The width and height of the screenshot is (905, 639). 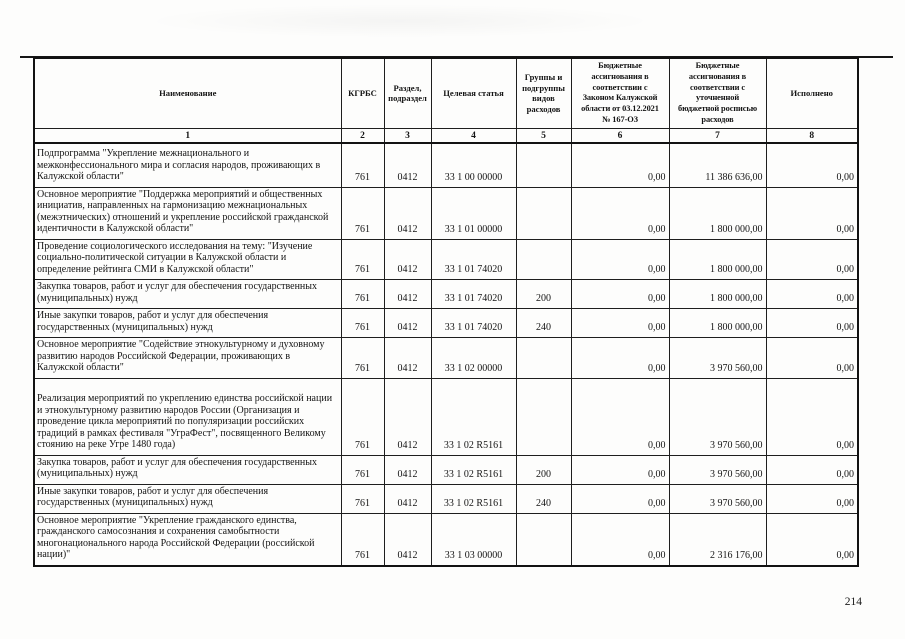 I want to click on cell-refined-amount: 1 800 000,00, so click(x=717, y=294).